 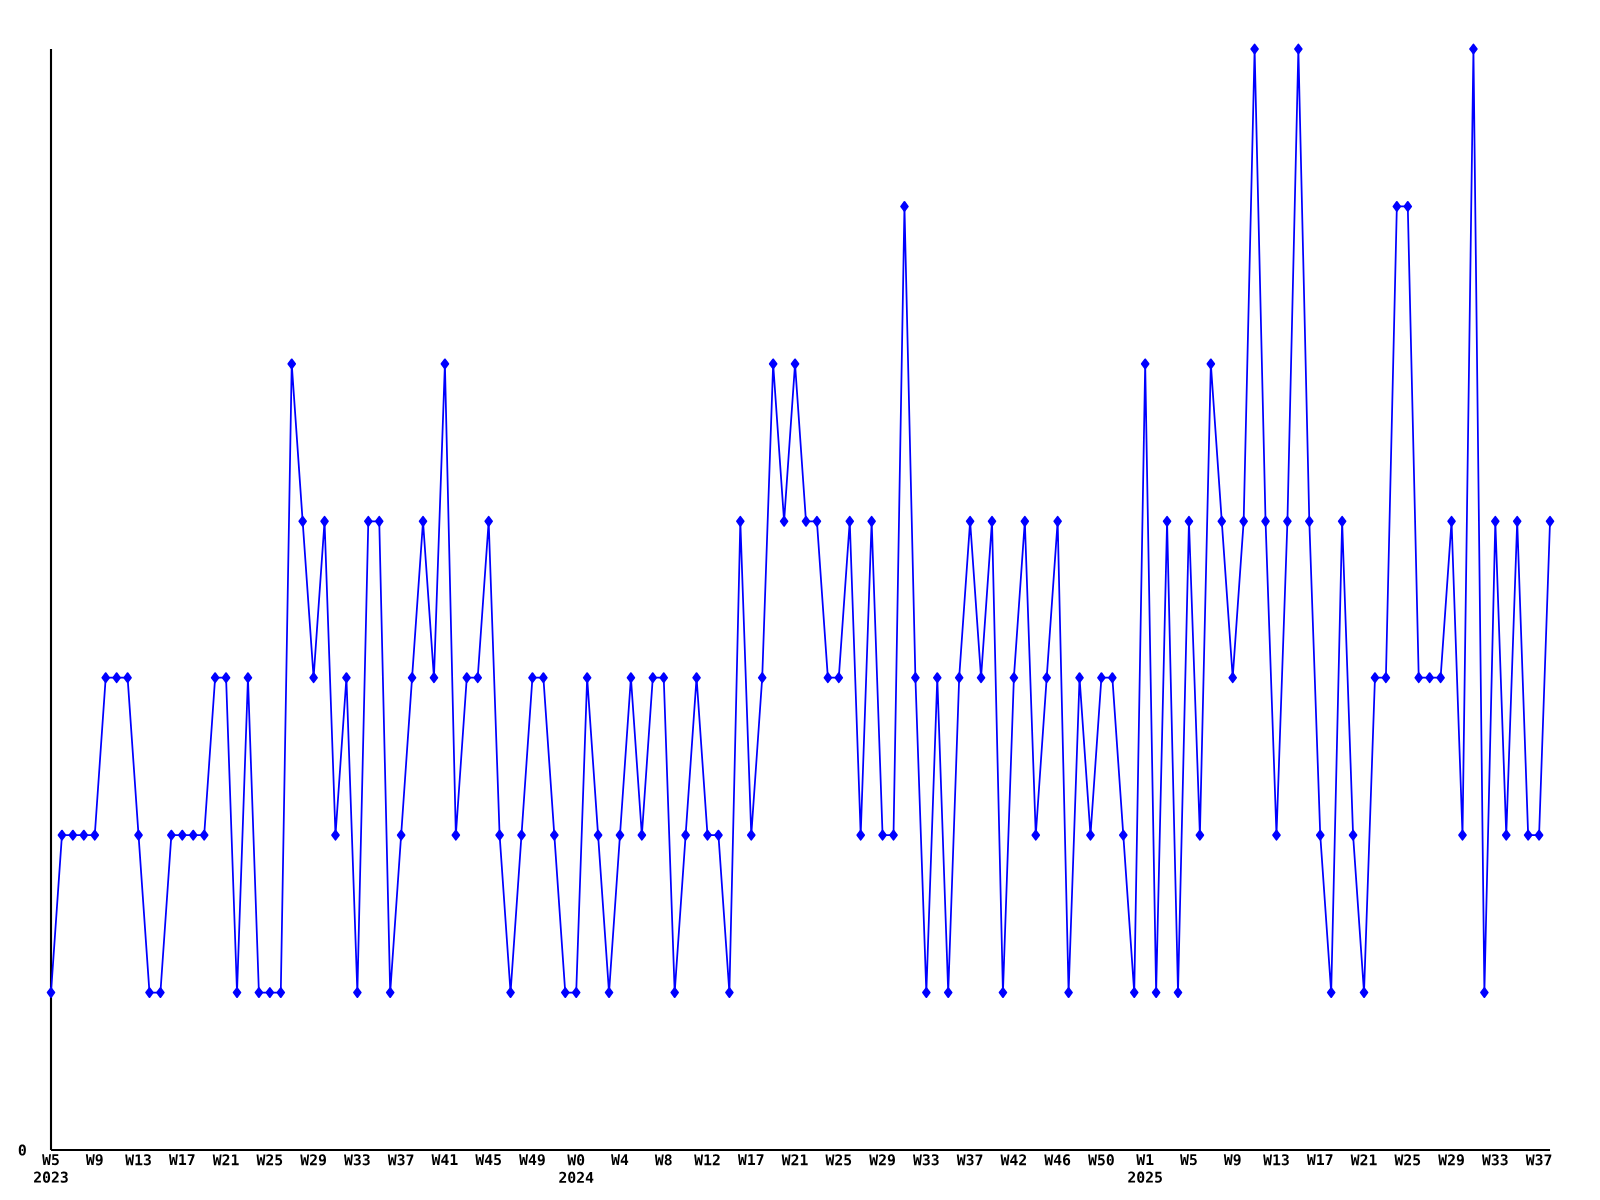 What do you see at coordinates (1101, 1160) in the screenshot?
I see `x-tick-label: W50` at bounding box center [1101, 1160].